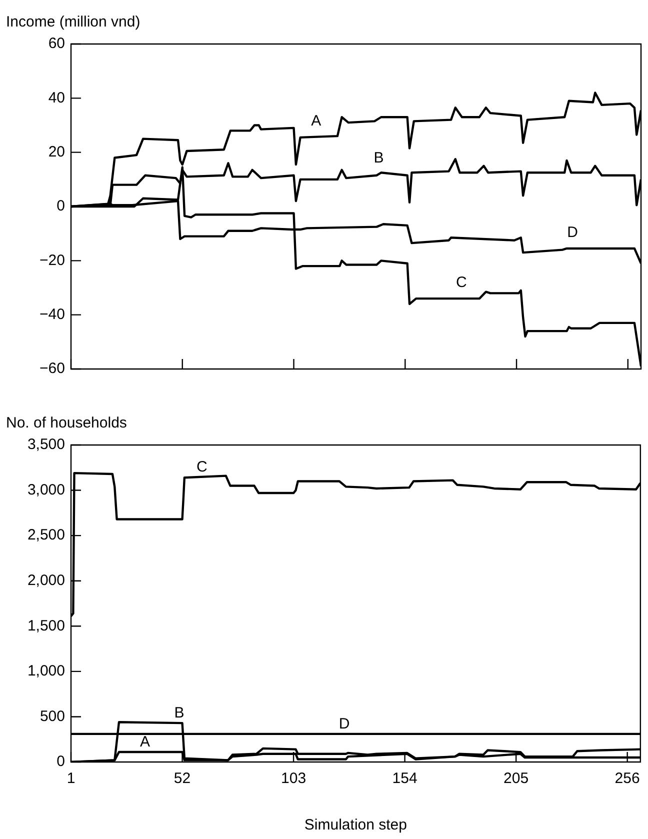 This screenshot has width=648, height=839. Describe the element at coordinates (71, 779) in the screenshot. I see `x-tick-label: 1` at that location.